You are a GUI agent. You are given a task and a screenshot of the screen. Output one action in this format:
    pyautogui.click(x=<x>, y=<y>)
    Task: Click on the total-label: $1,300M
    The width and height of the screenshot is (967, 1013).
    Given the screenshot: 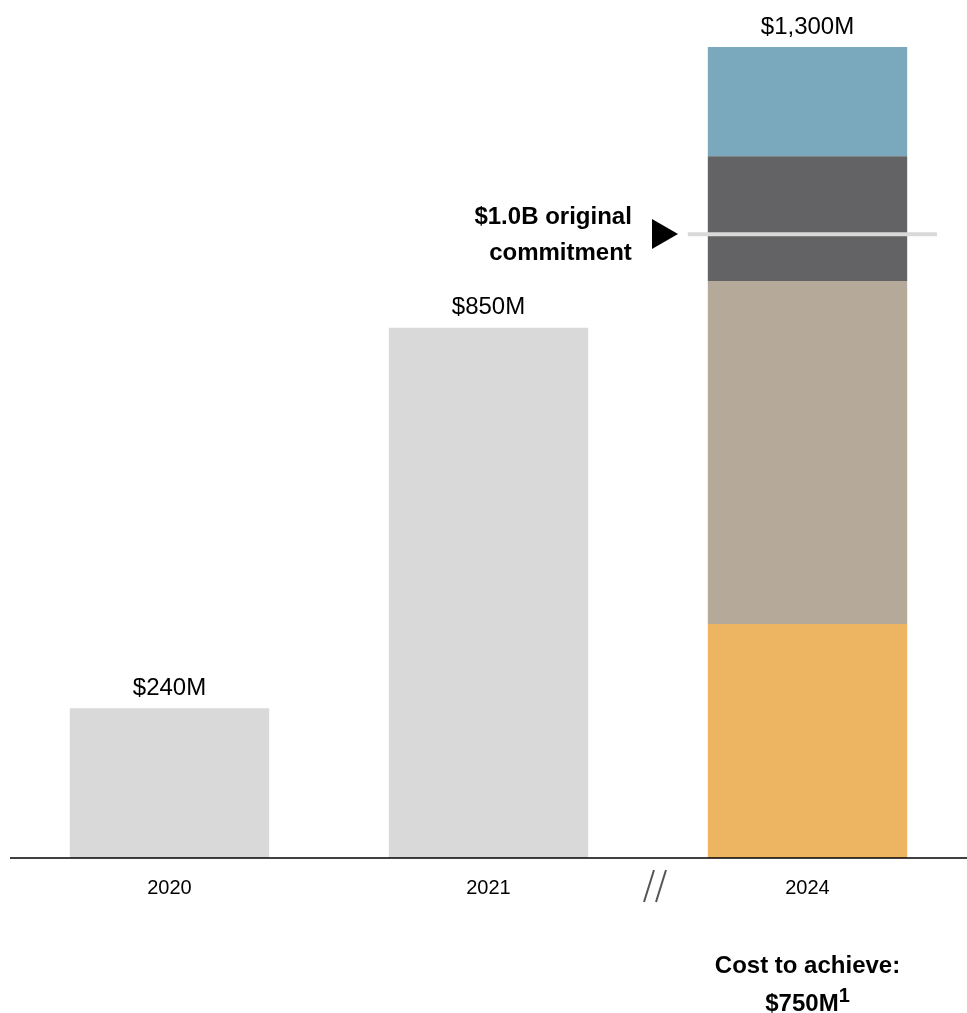 What is the action you would take?
    pyautogui.click(x=807, y=25)
    